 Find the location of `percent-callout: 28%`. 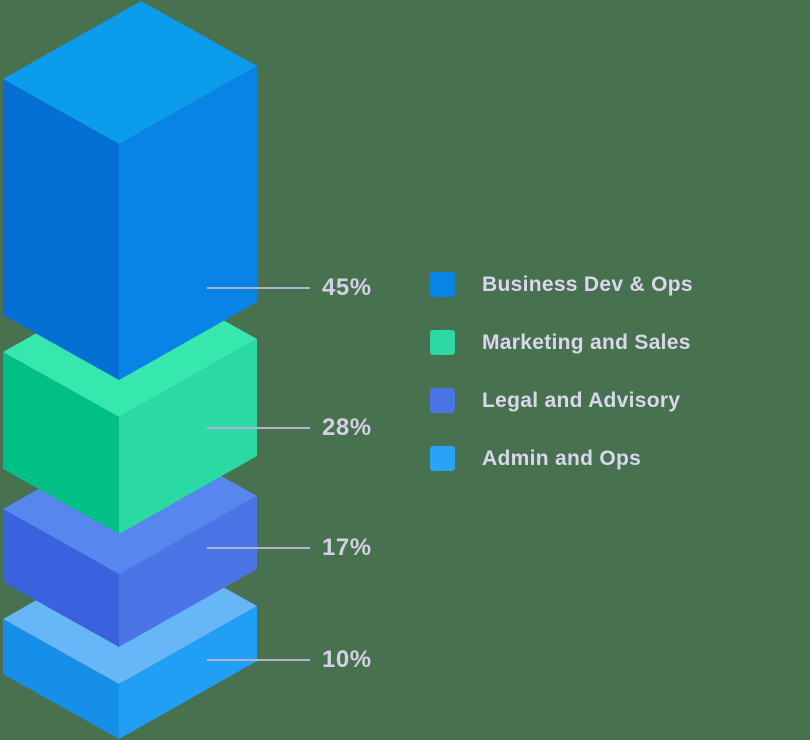

percent-callout: 28% is located at coordinates (289, 428).